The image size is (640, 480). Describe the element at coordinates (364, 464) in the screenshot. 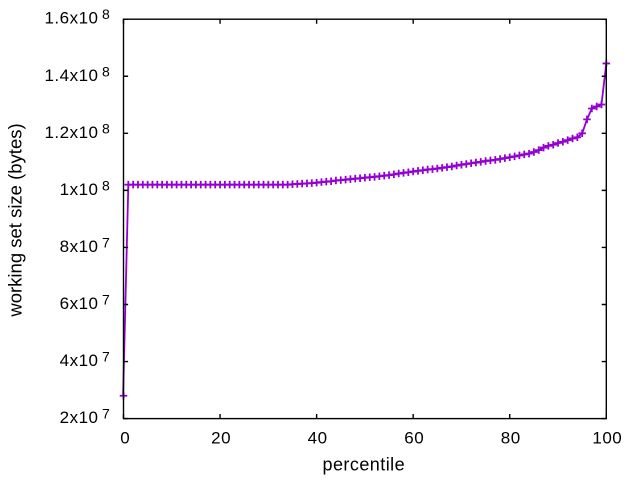

I see `svg-text: percentile` at that location.